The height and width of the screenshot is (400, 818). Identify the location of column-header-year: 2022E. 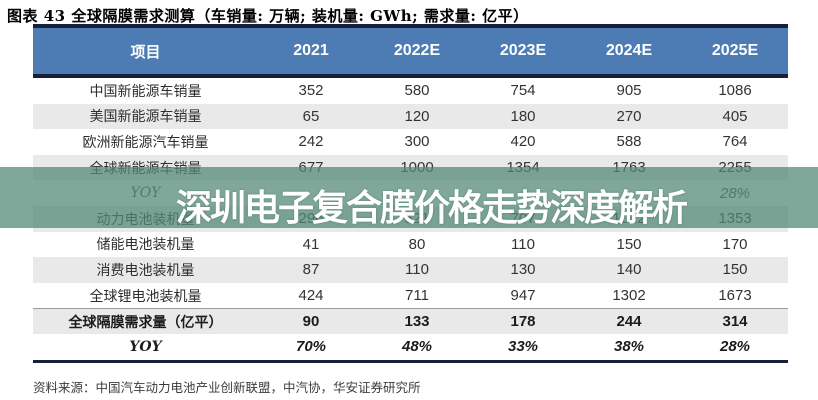
(417, 50).